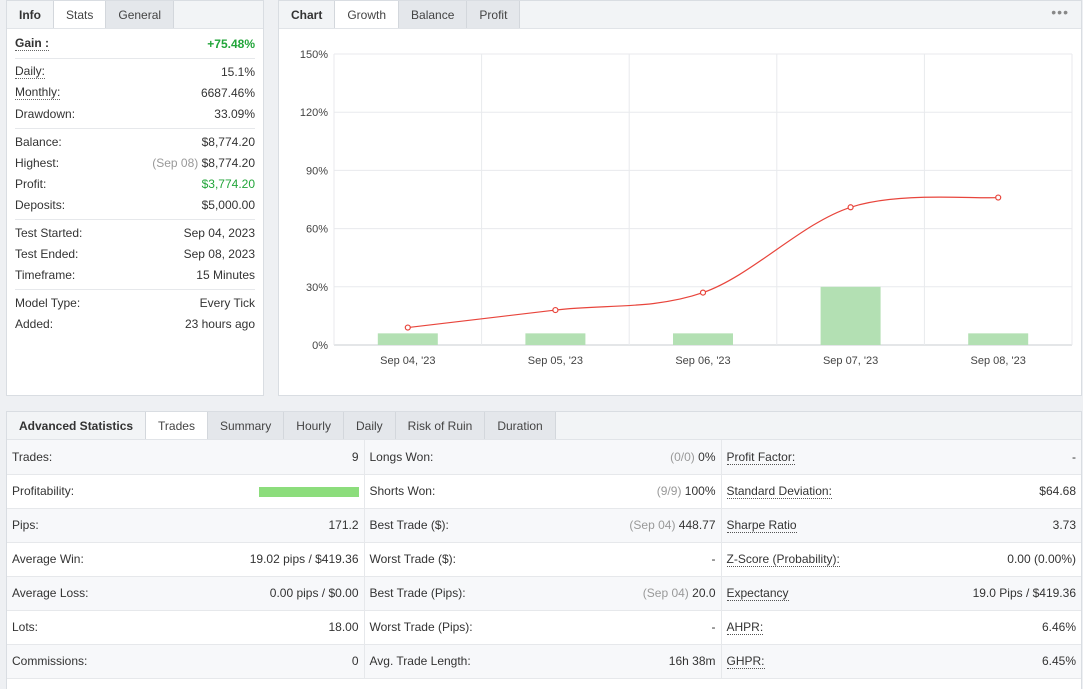 The image size is (1083, 689). What do you see at coordinates (761, 525) in the screenshot?
I see `sharpe-label: Sharpe Ratio` at bounding box center [761, 525].